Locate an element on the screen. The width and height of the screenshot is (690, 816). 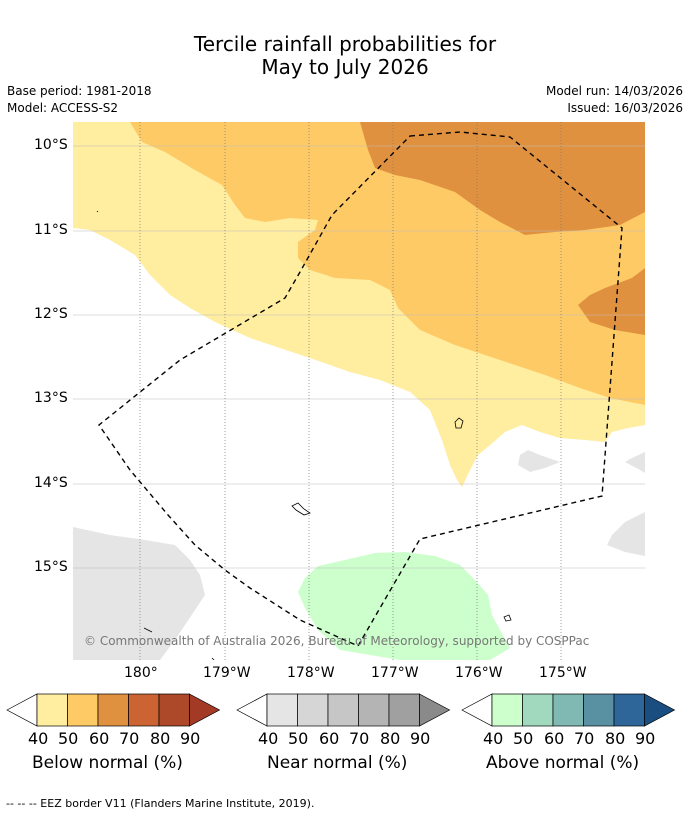
lat-label: 11°S is located at coordinates (51, 230).